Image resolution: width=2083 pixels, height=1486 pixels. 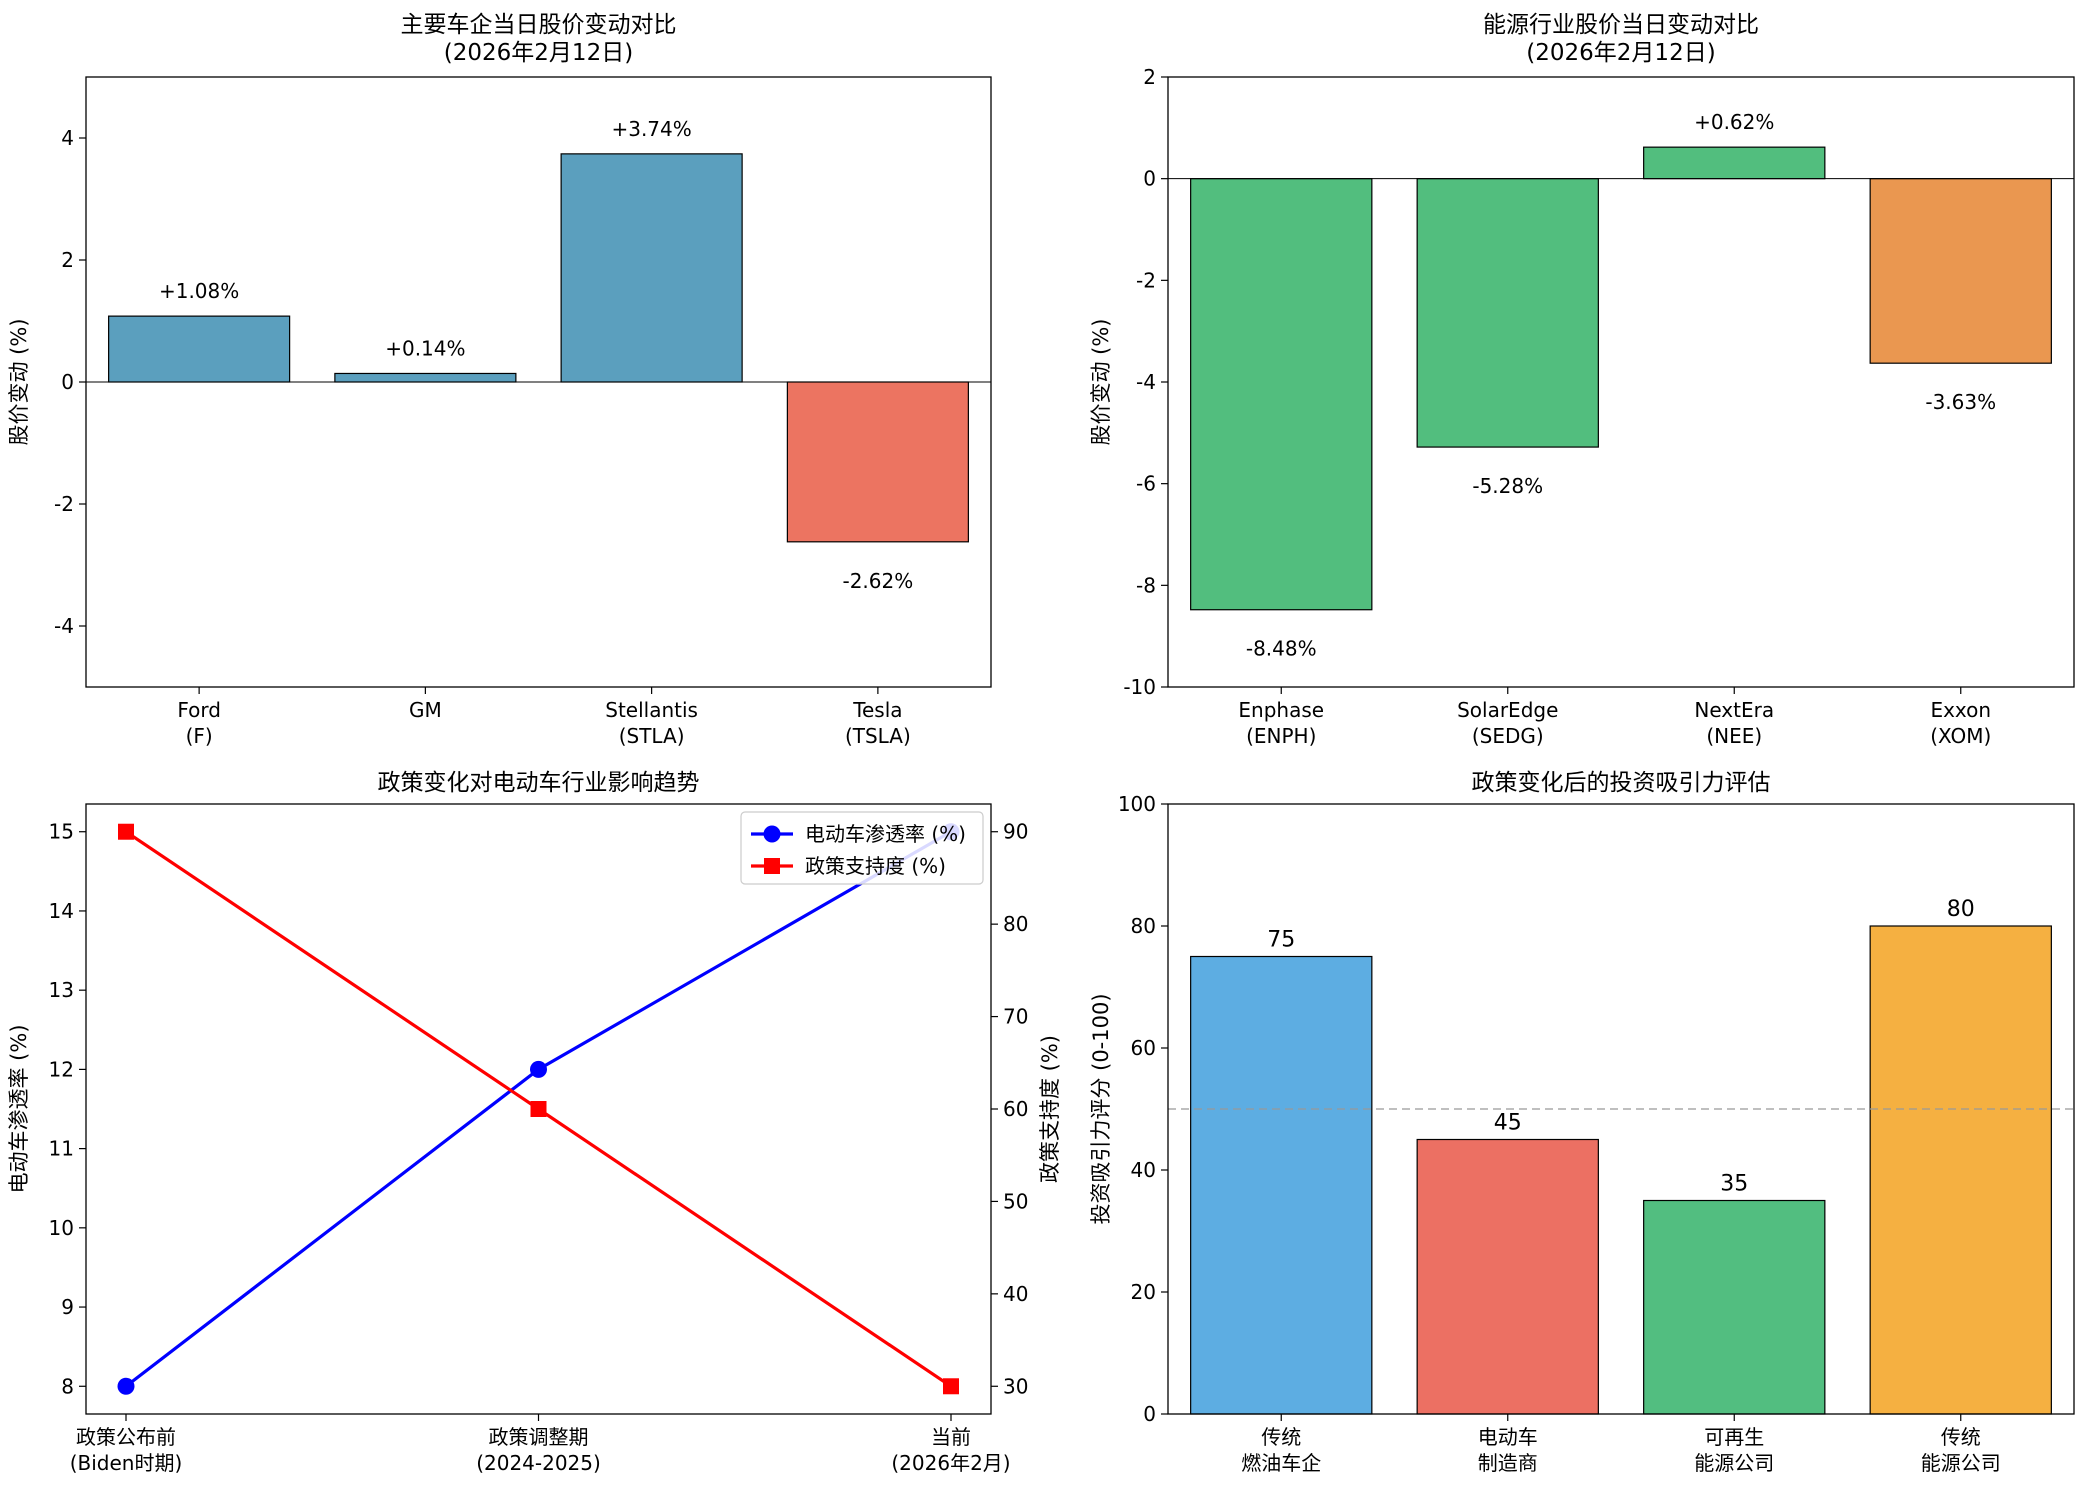 What do you see at coordinates (1015, 1017) in the screenshot?
I see `y-tick-label-right: 70` at bounding box center [1015, 1017].